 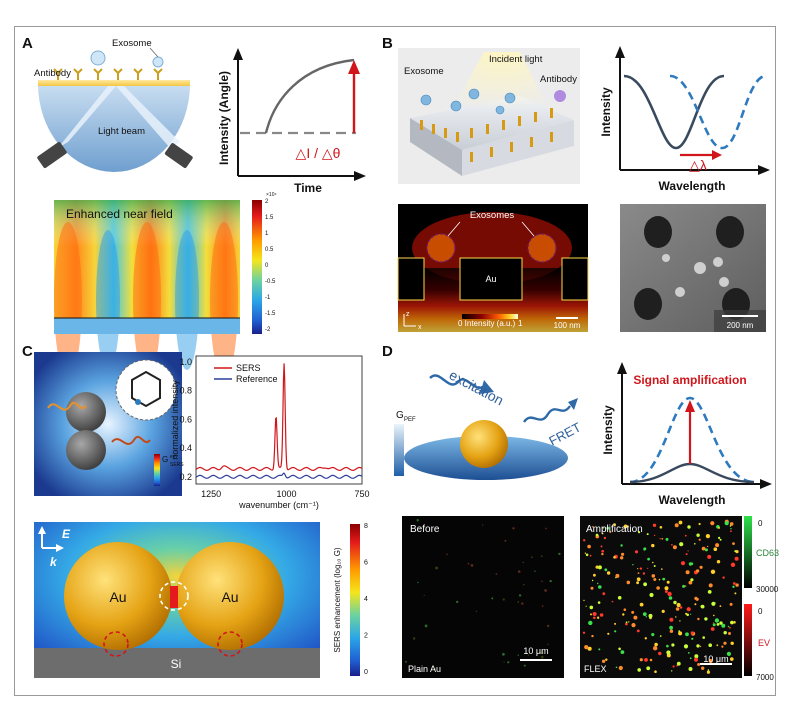 I want to click on svg-text: 30000, so click(x=767, y=589).